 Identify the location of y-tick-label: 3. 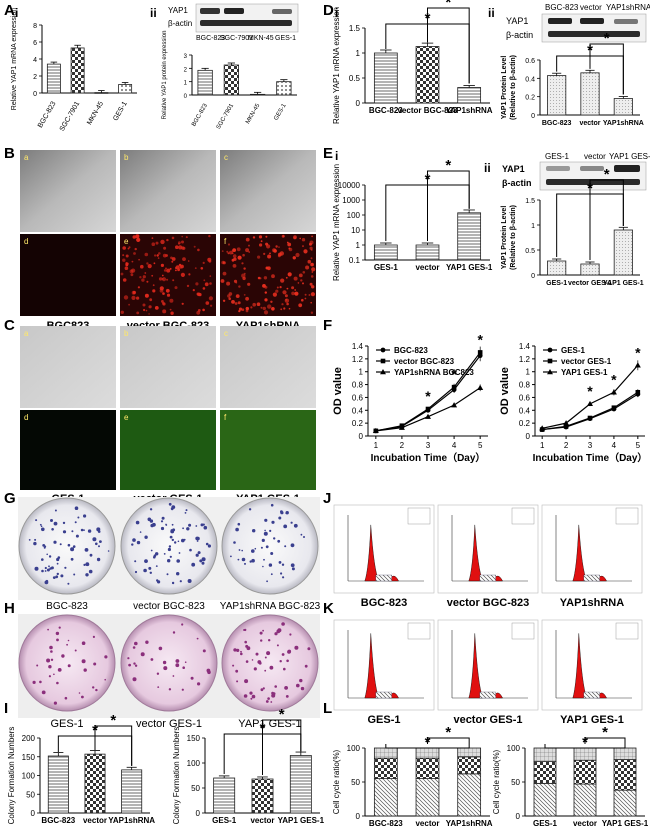
(186, 57).